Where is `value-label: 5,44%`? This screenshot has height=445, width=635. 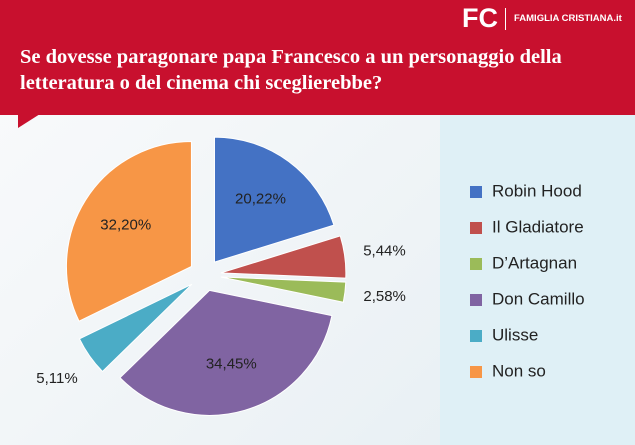 value-label: 5,44% is located at coordinates (384, 251).